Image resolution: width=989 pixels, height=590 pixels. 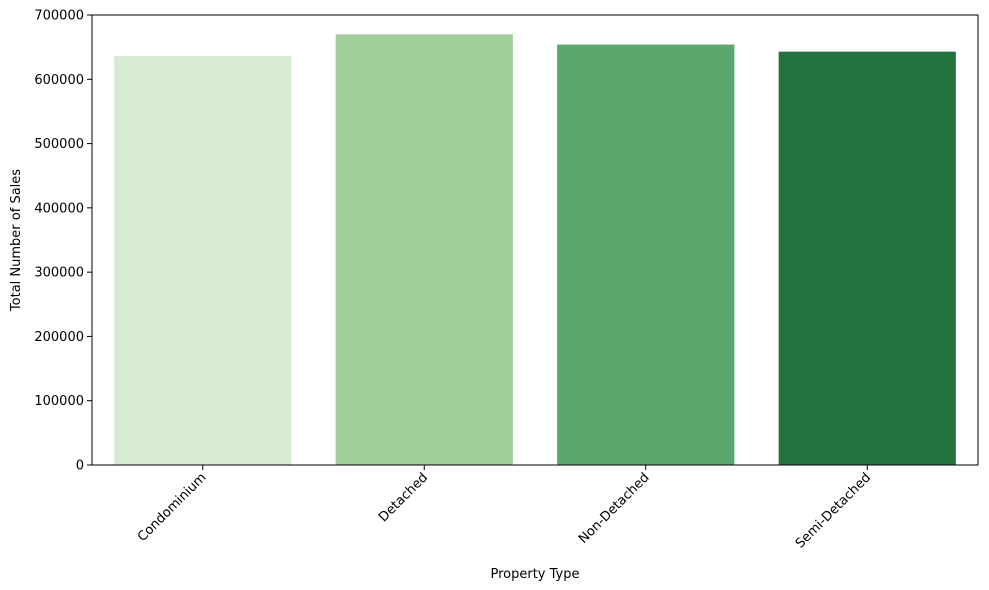 What do you see at coordinates (172, 507) in the screenshot?
I see `x-tick-label: Condominium` at bounding box center [172, 507].